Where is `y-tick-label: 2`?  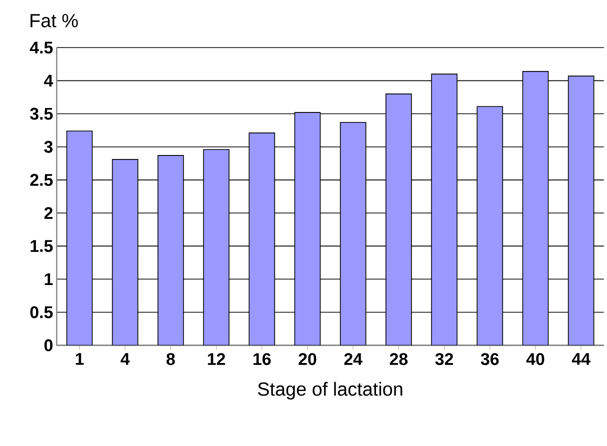 y-tick-label: 2 is located at coordinates (48, 213).